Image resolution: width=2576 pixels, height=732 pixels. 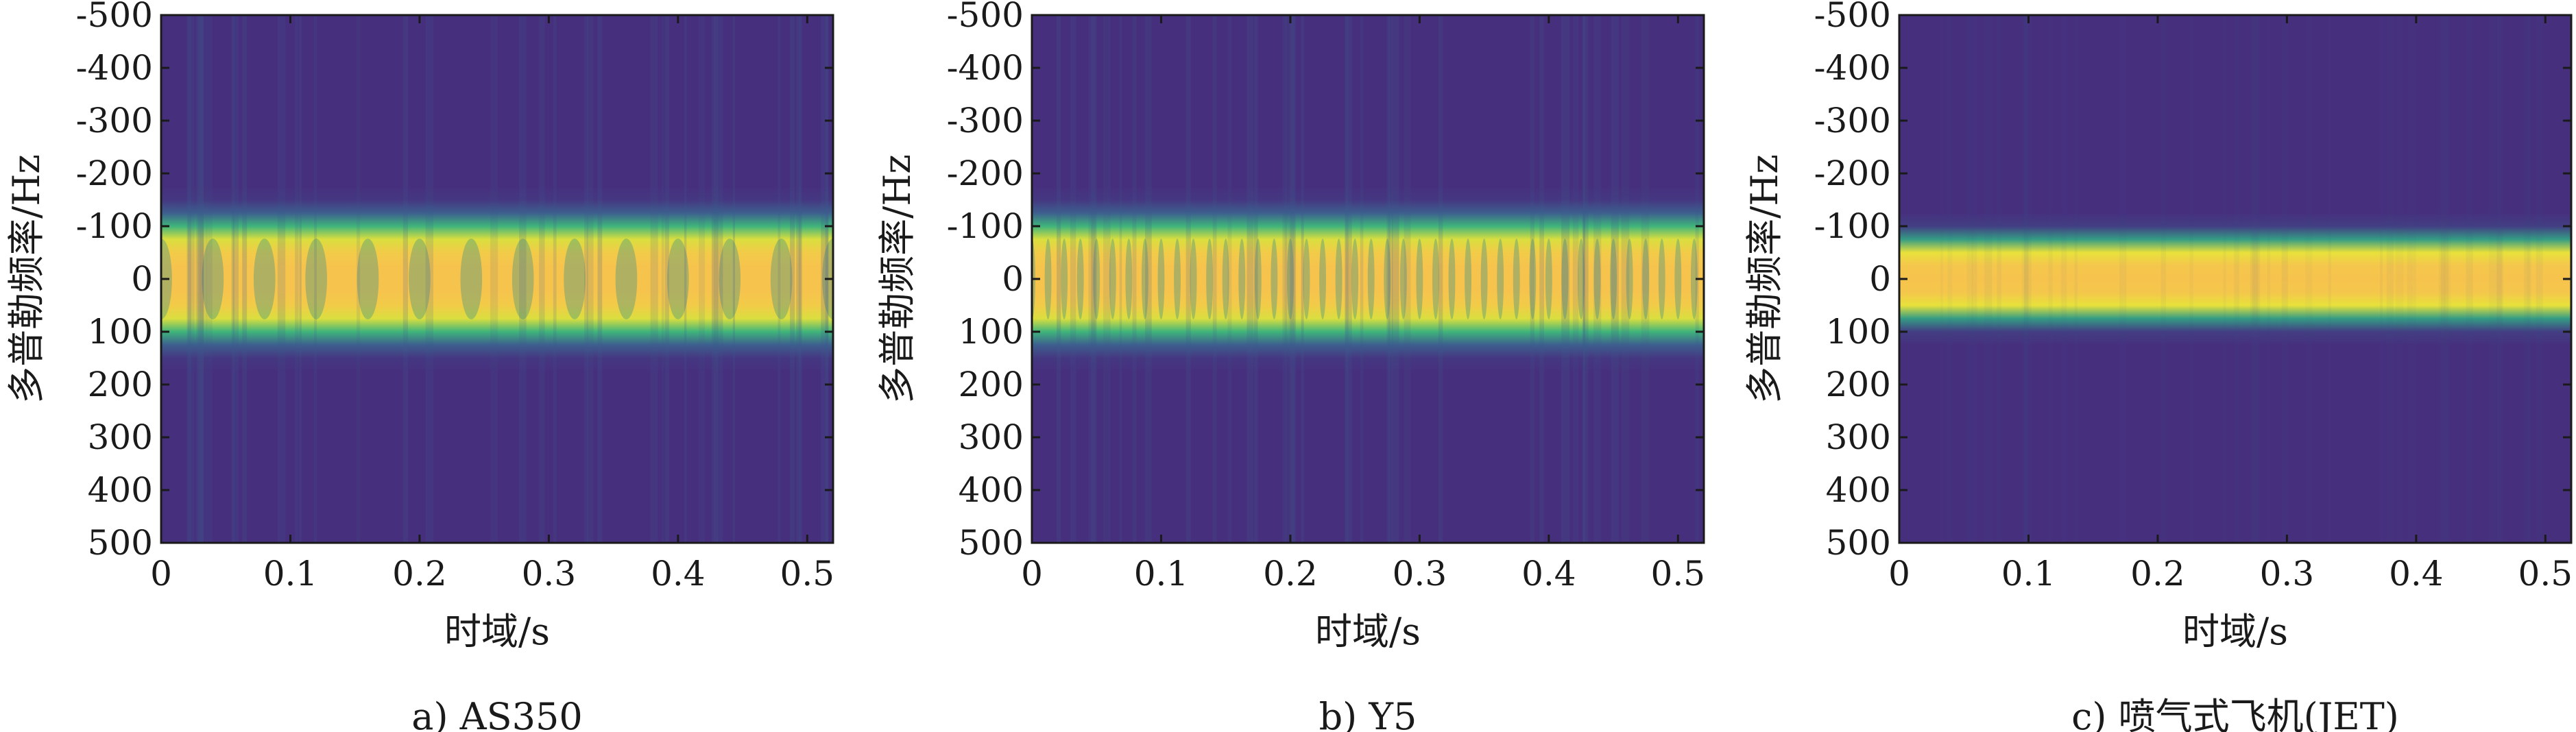 What do you see at coordinates (2417, 574) in the screenshot?
I see `x-tick-label: 0.4` at bounding box center [2417, 574].